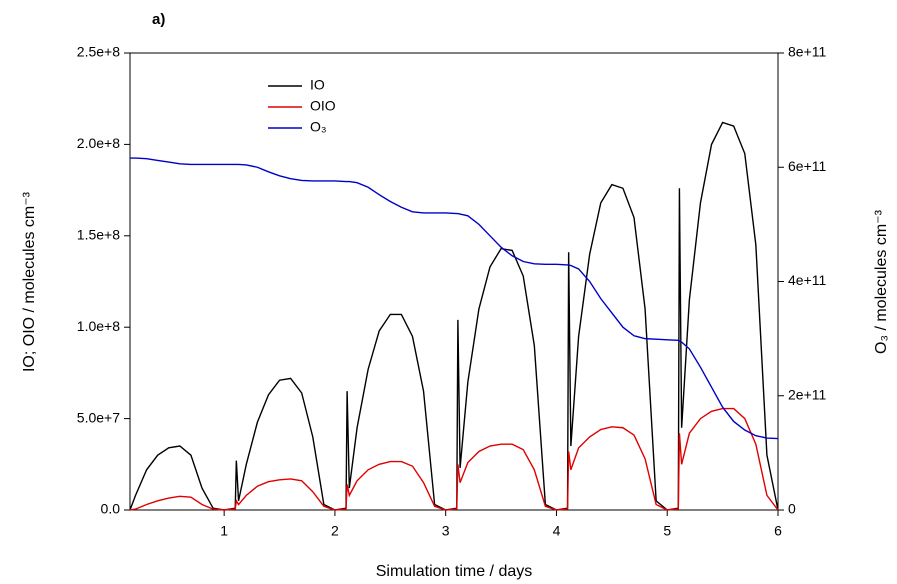 The image size is (897, 584). What do you see at coordinates (778, 531) in the screenshot?
I see `x-tick-label: 6` at bounding box center [778, 531].